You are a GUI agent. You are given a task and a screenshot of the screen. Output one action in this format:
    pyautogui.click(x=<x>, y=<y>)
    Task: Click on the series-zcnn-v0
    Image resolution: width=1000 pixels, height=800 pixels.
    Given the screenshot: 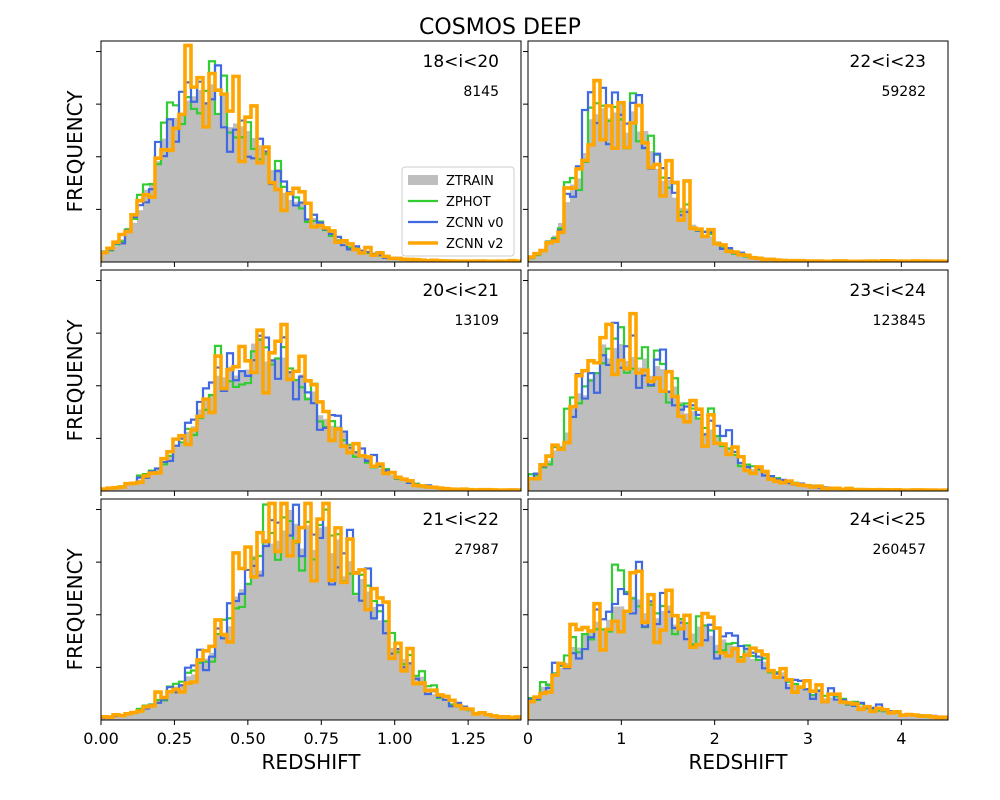 What is the action you would take?
    pyautogui.click(x=738, y=640)
    